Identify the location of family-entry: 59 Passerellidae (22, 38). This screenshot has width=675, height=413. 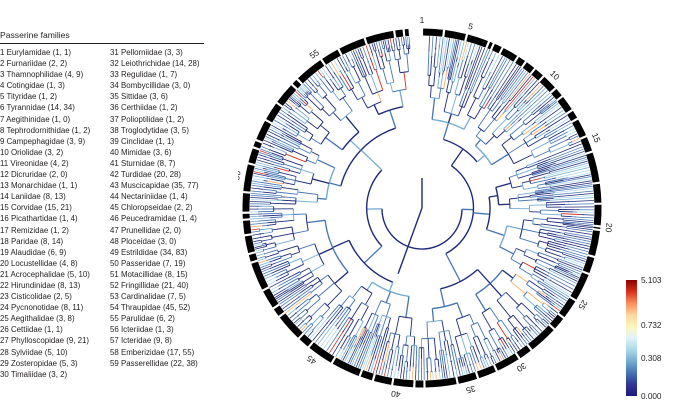
(154, 363).